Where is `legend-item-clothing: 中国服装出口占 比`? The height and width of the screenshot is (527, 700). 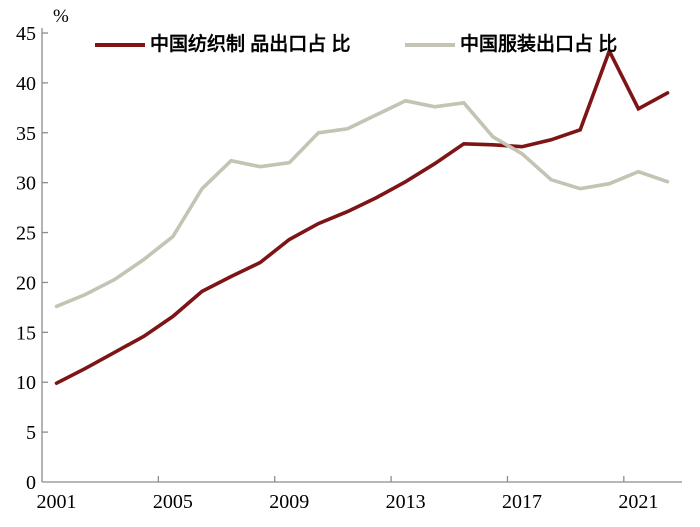 legend-item-clothing: 中国服装出口占 比 is located at coordinates (511, 45).